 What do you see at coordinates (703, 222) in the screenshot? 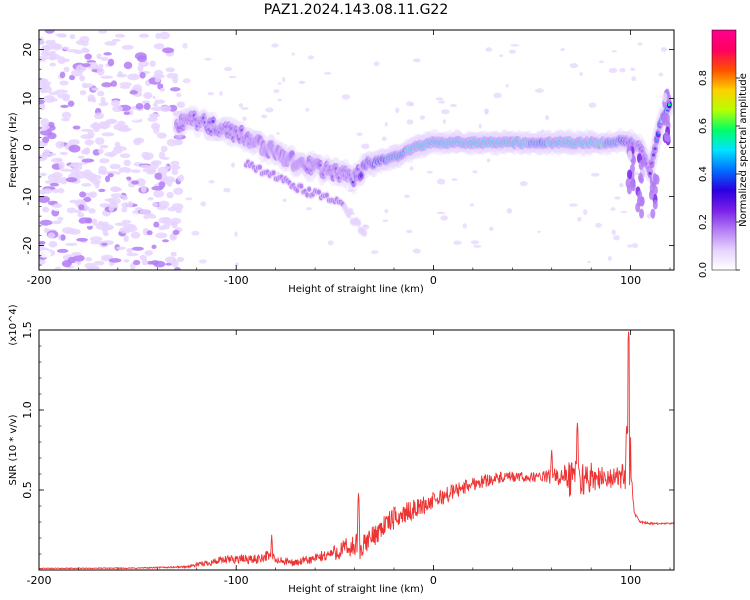
I see `colorbar-tick-label: 0.2` at bounding box center [703, 222].